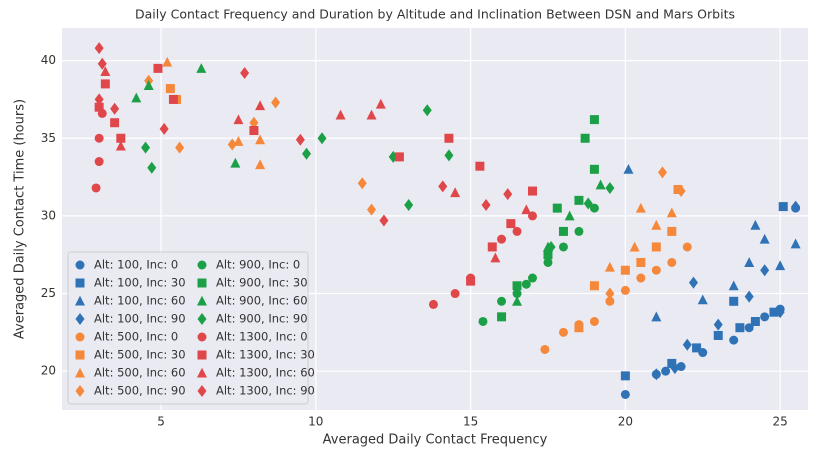 The width and height of the screenshot is (821, 458). I want to click on x-tick-label: 25, so click(780, 422).